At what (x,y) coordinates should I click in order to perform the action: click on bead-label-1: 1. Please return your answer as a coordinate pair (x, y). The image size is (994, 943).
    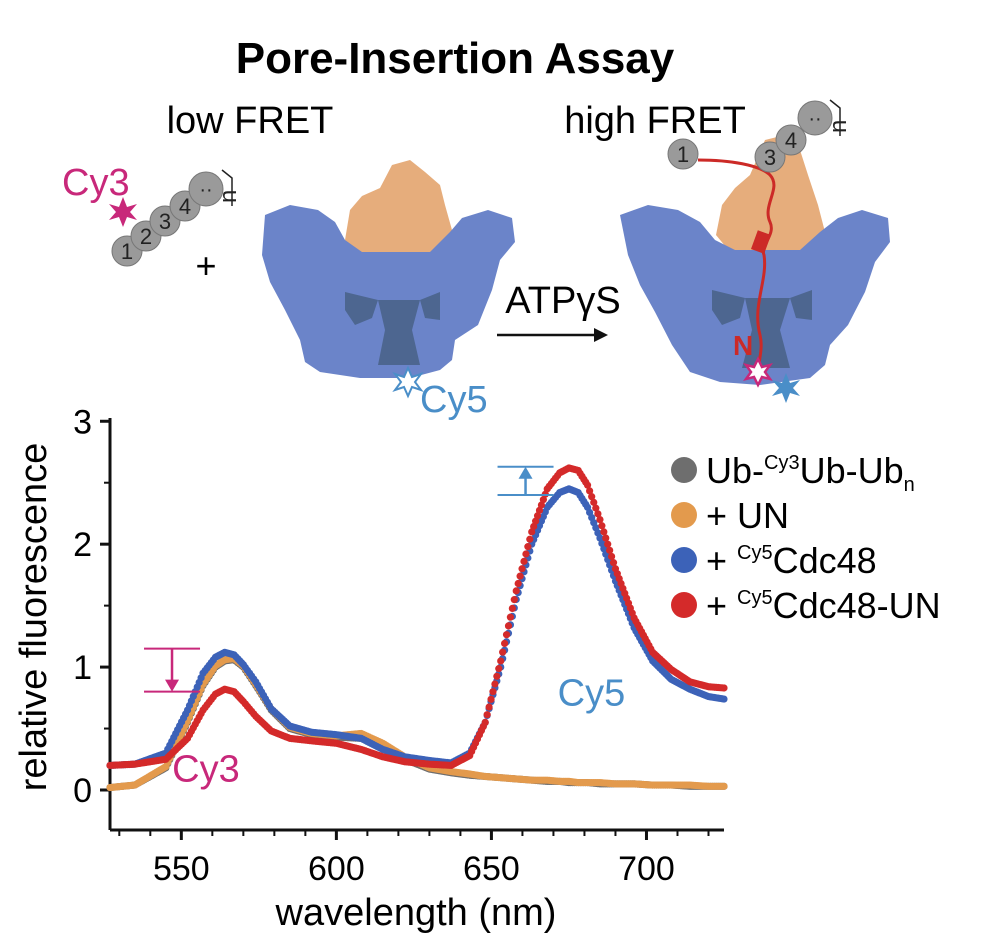
    Looking at the image, I should click on (127, 251).